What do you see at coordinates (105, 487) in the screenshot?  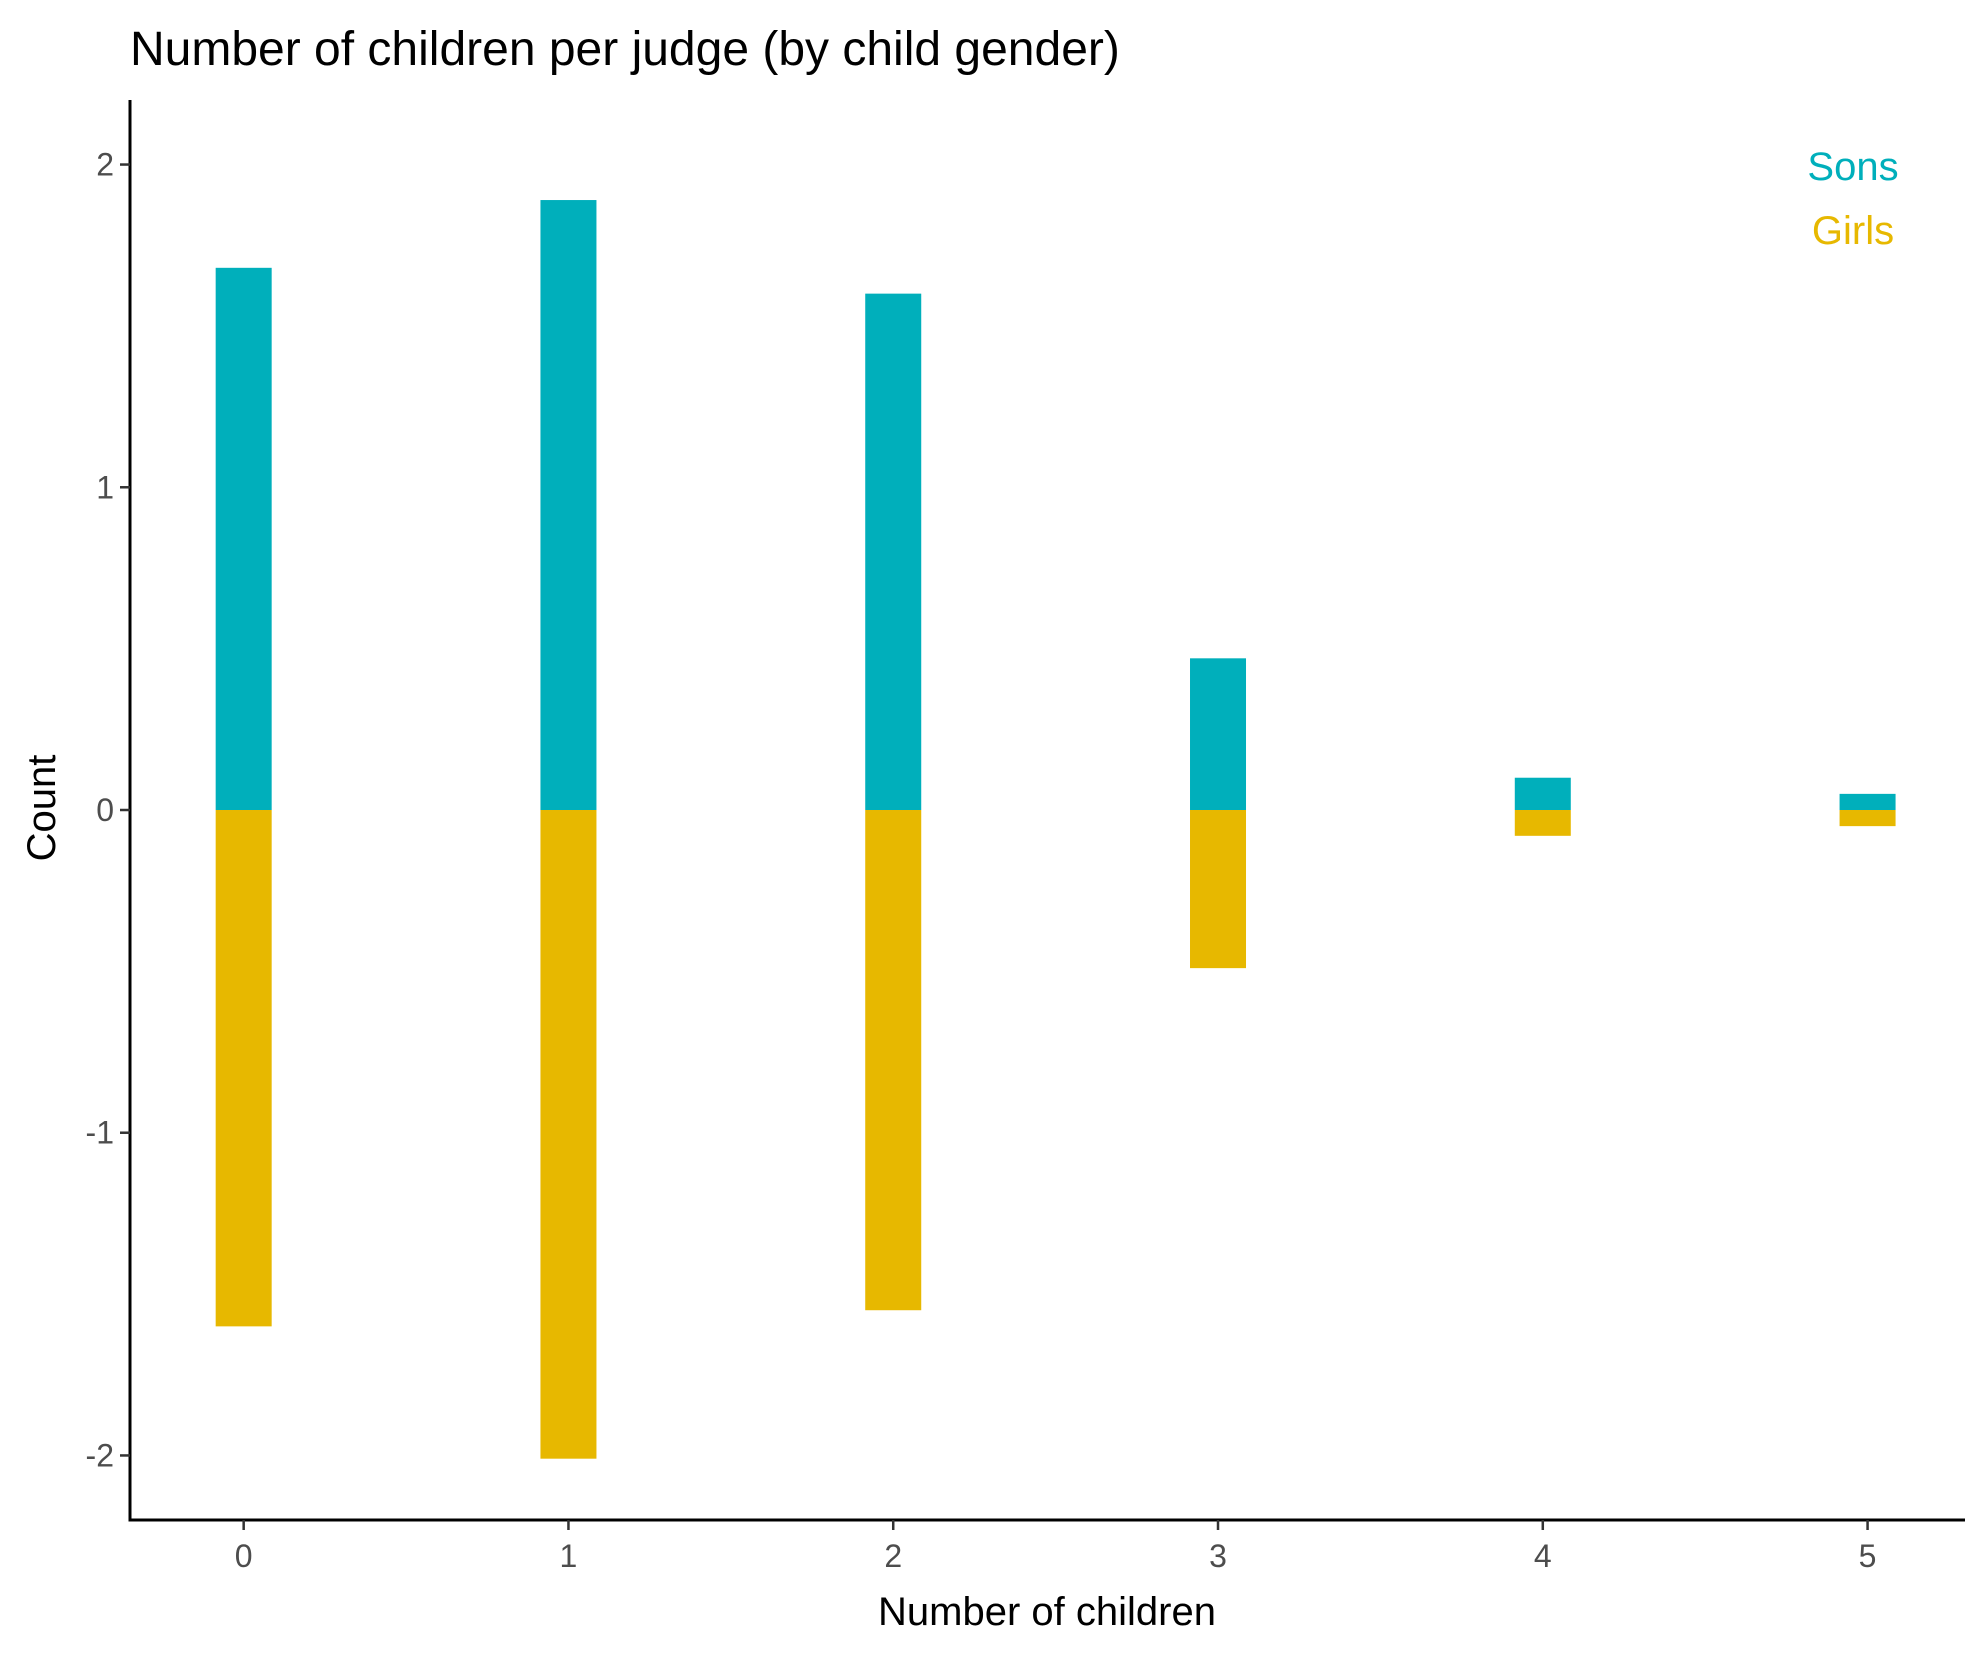 I see `y-tick-label: 1` at bounding box center [105, 487].